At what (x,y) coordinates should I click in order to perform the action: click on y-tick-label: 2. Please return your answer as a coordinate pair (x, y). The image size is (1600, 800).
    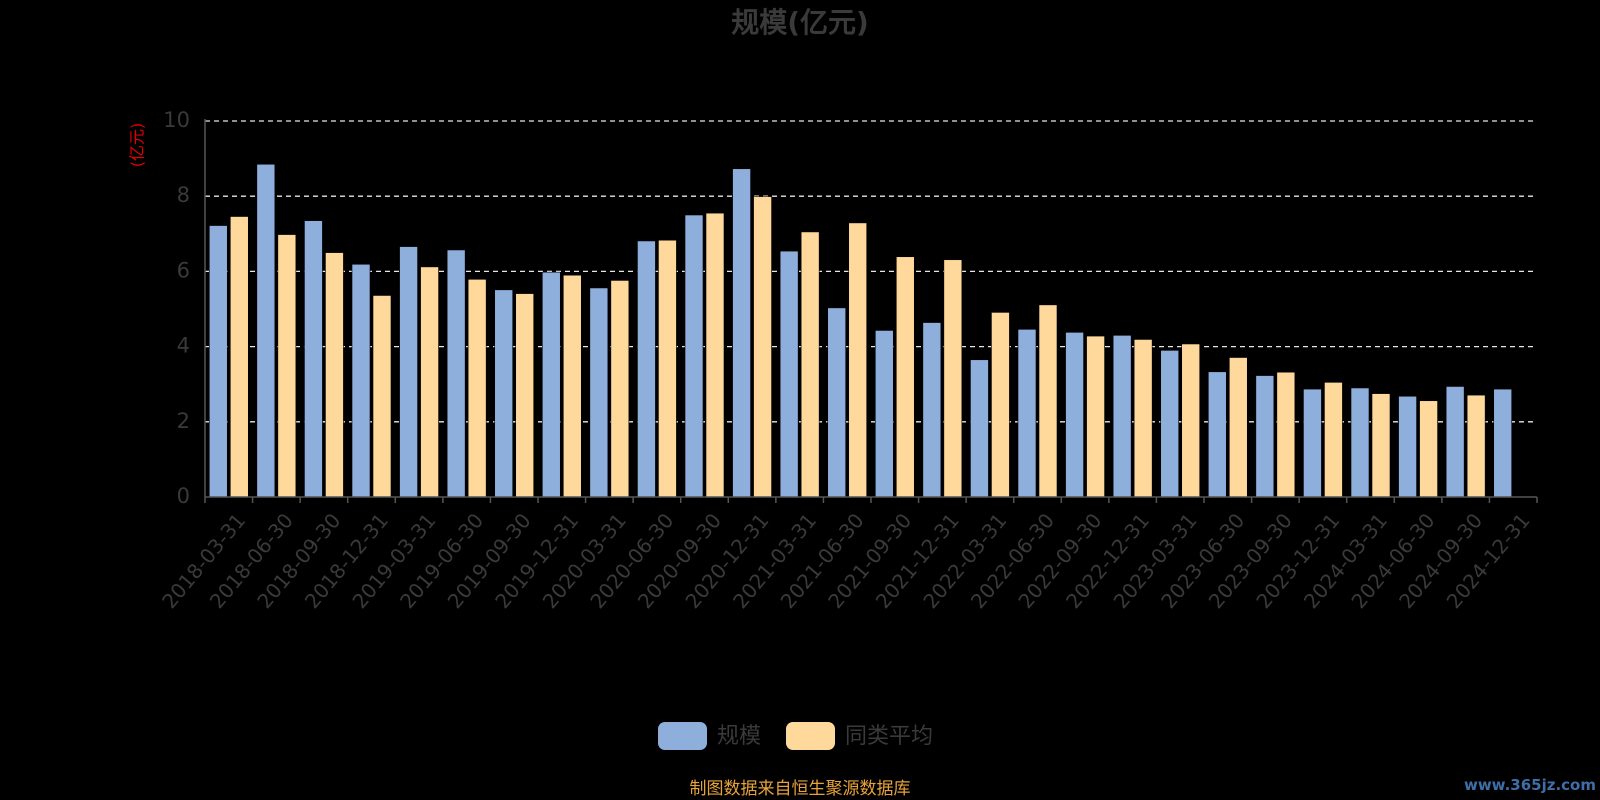
    Looking at the image, I should click on (183, 421).